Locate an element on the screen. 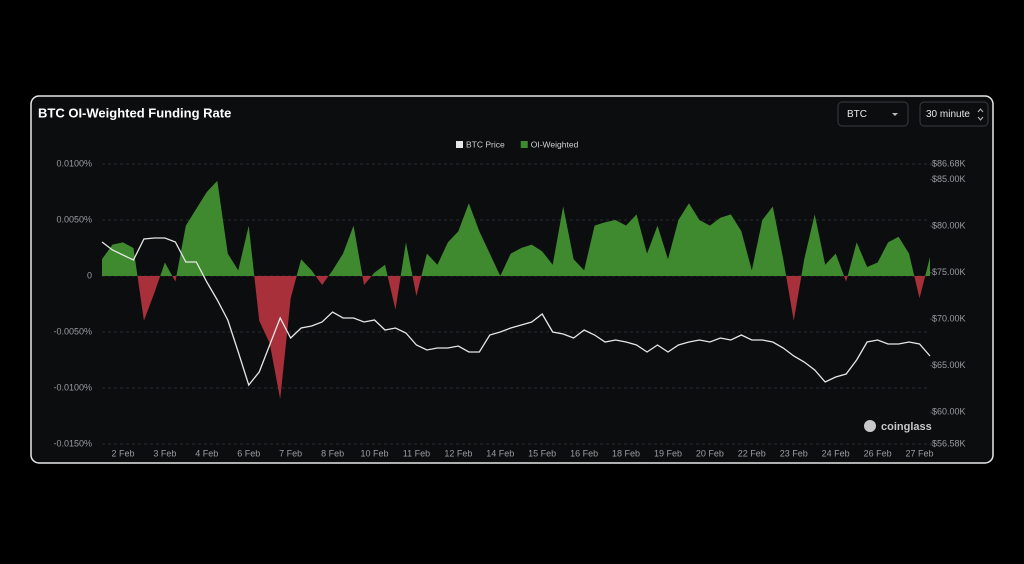 The height and width of the screenshot is (564, 1024). y-tick-label: -0.0150% is located at coordinates (72, 443).